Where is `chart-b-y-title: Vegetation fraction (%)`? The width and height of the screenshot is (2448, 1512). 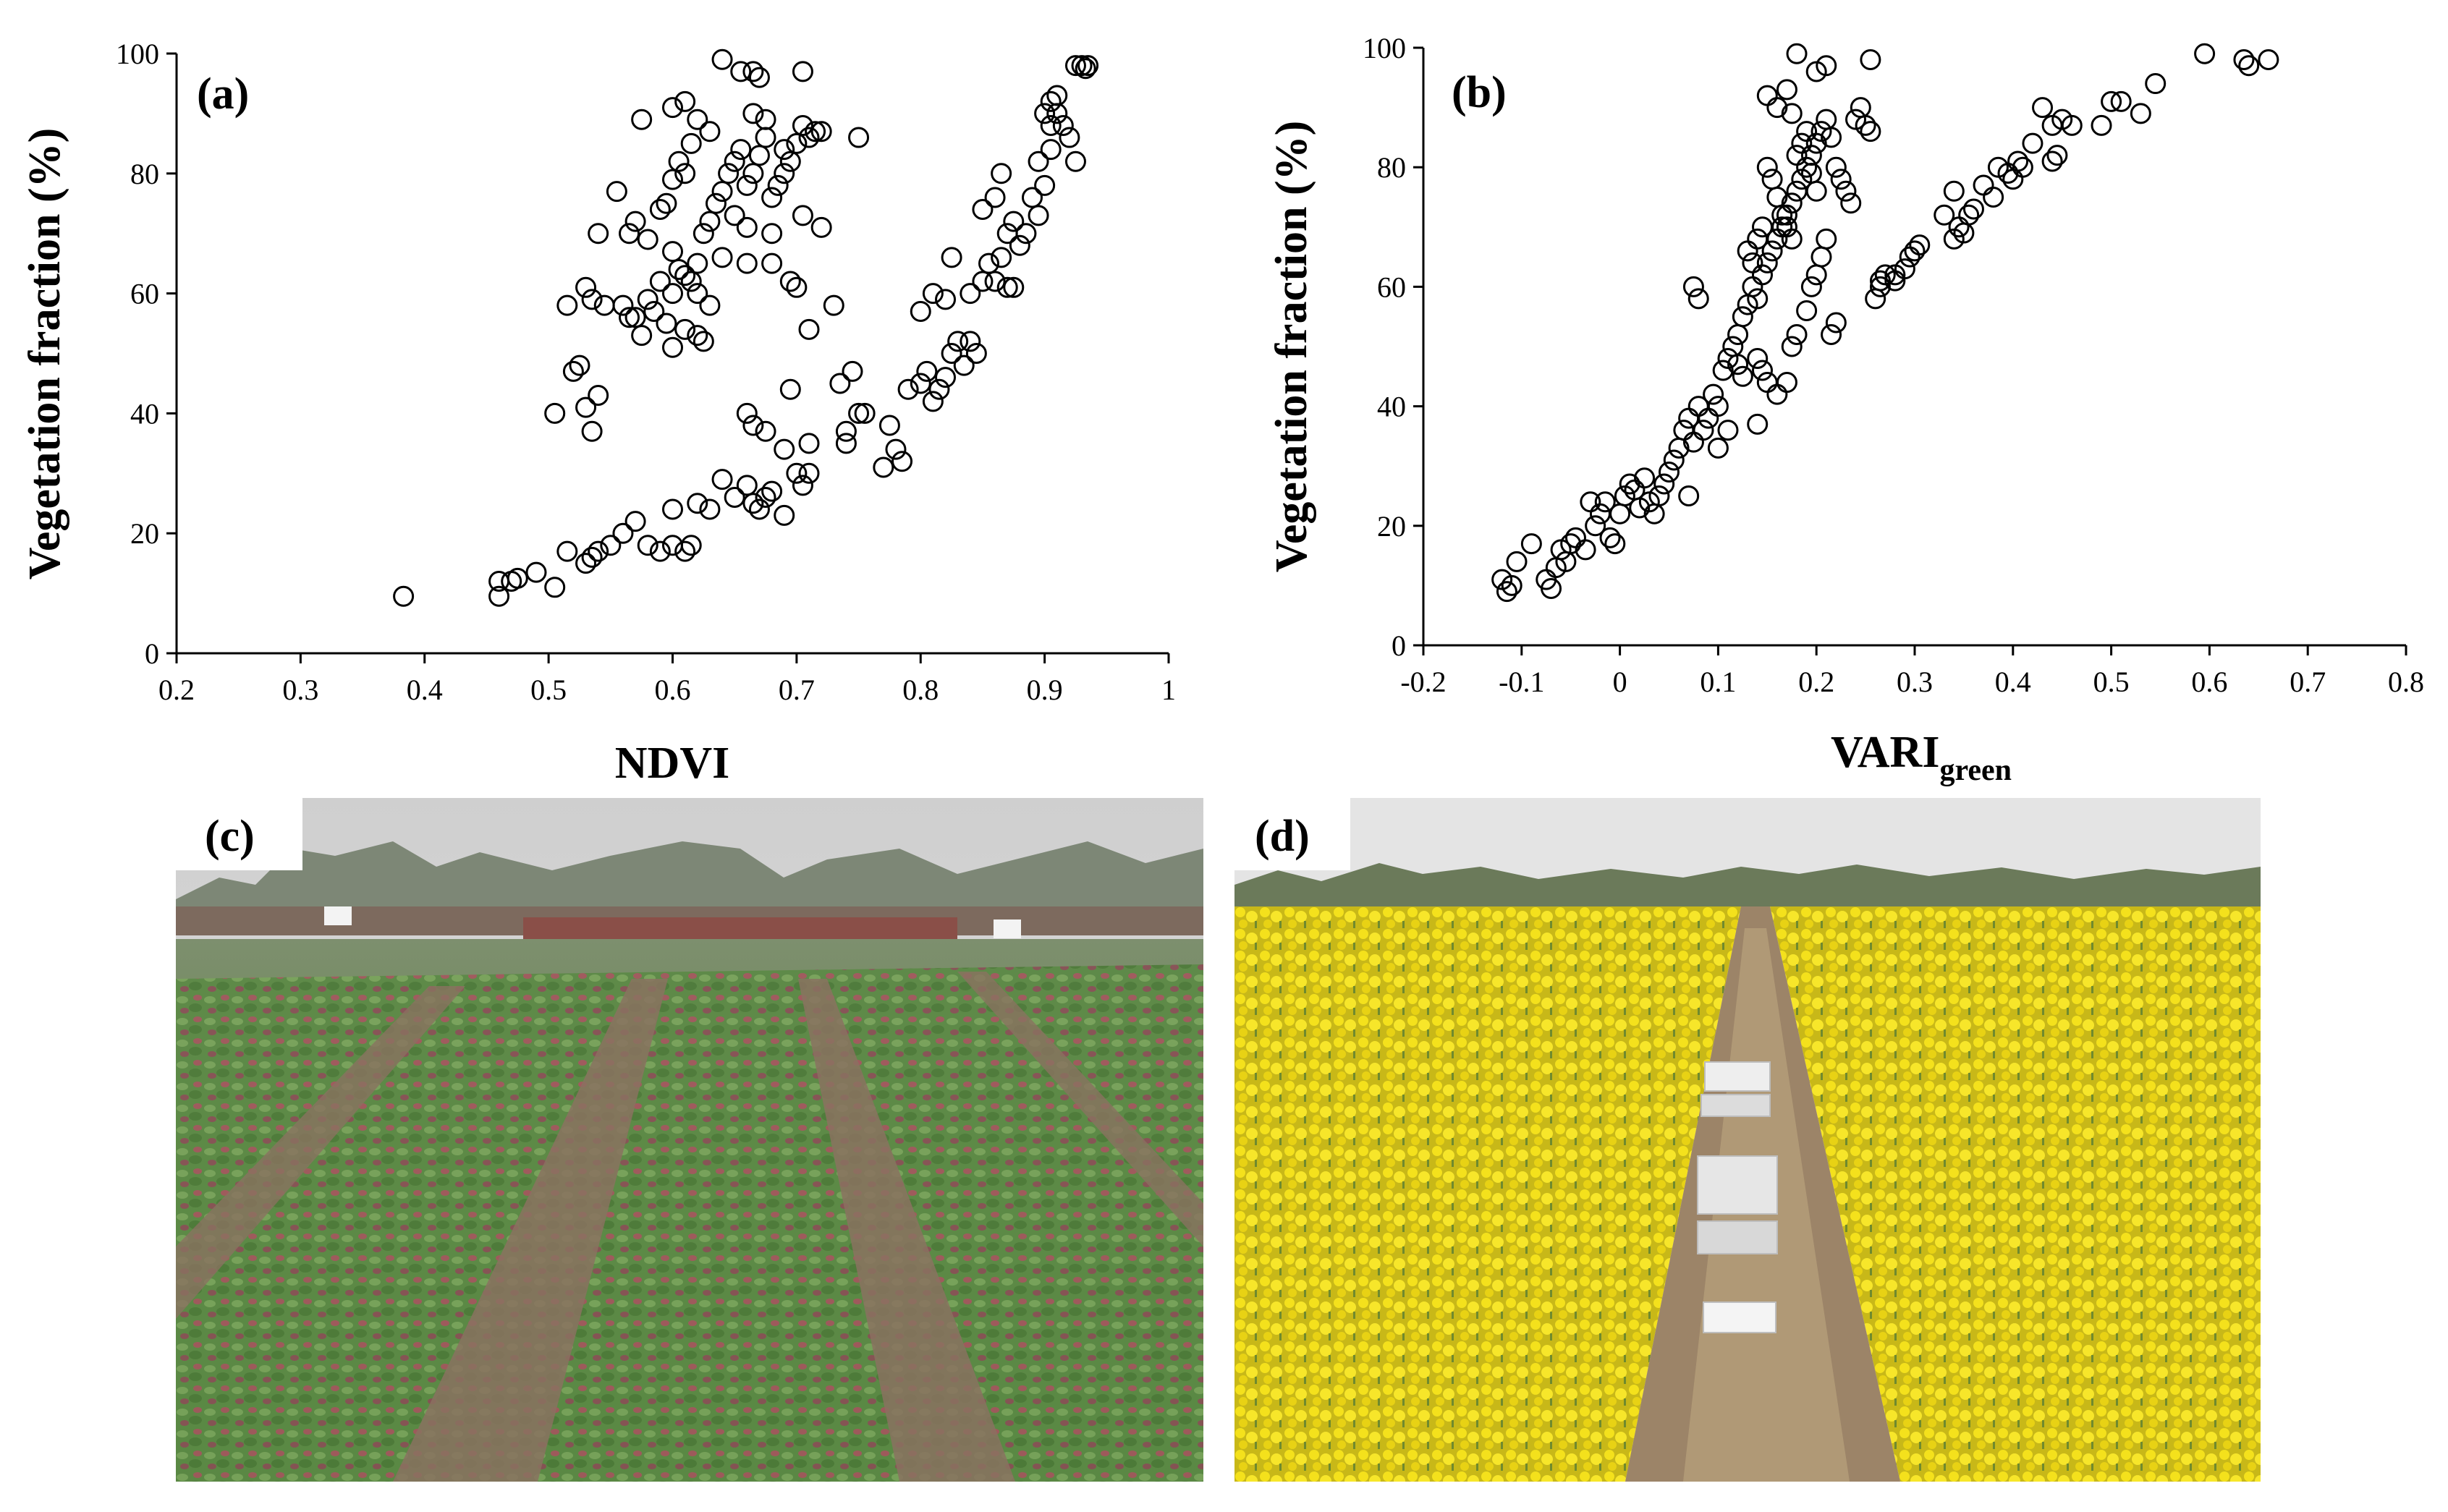 chart-b-y-title: Vegetation fraction (%) is located at coordinates (1291, 346).